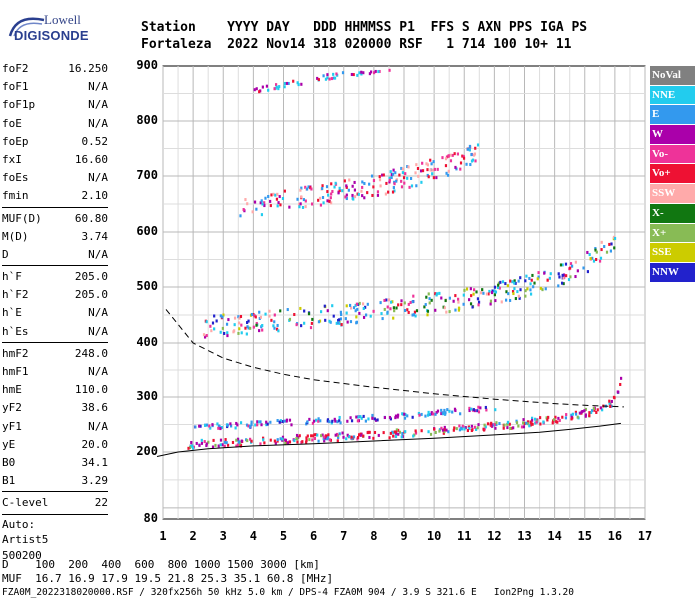  I want to click on profile-curve, so click(388, 439).